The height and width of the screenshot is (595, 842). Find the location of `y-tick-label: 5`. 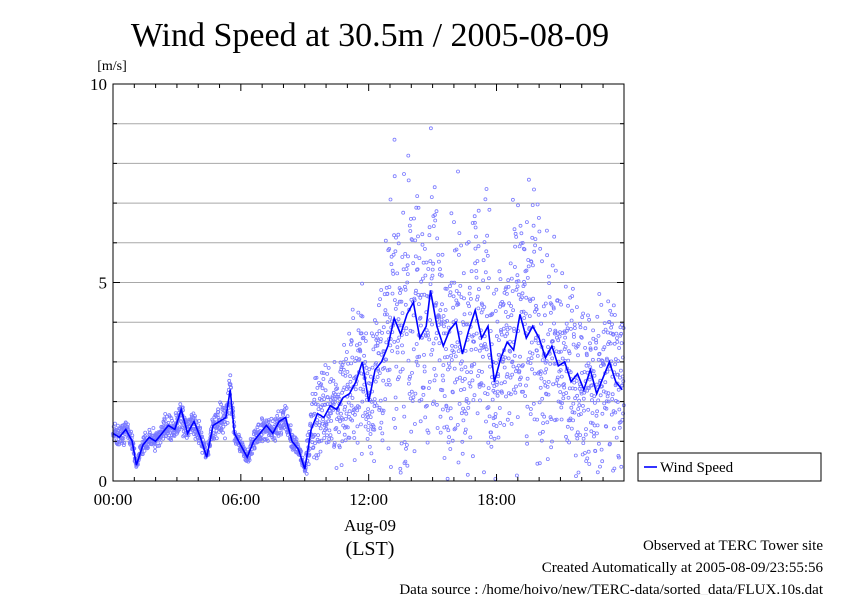

y-tick-label: 5 is located at coordinates (103, 283).